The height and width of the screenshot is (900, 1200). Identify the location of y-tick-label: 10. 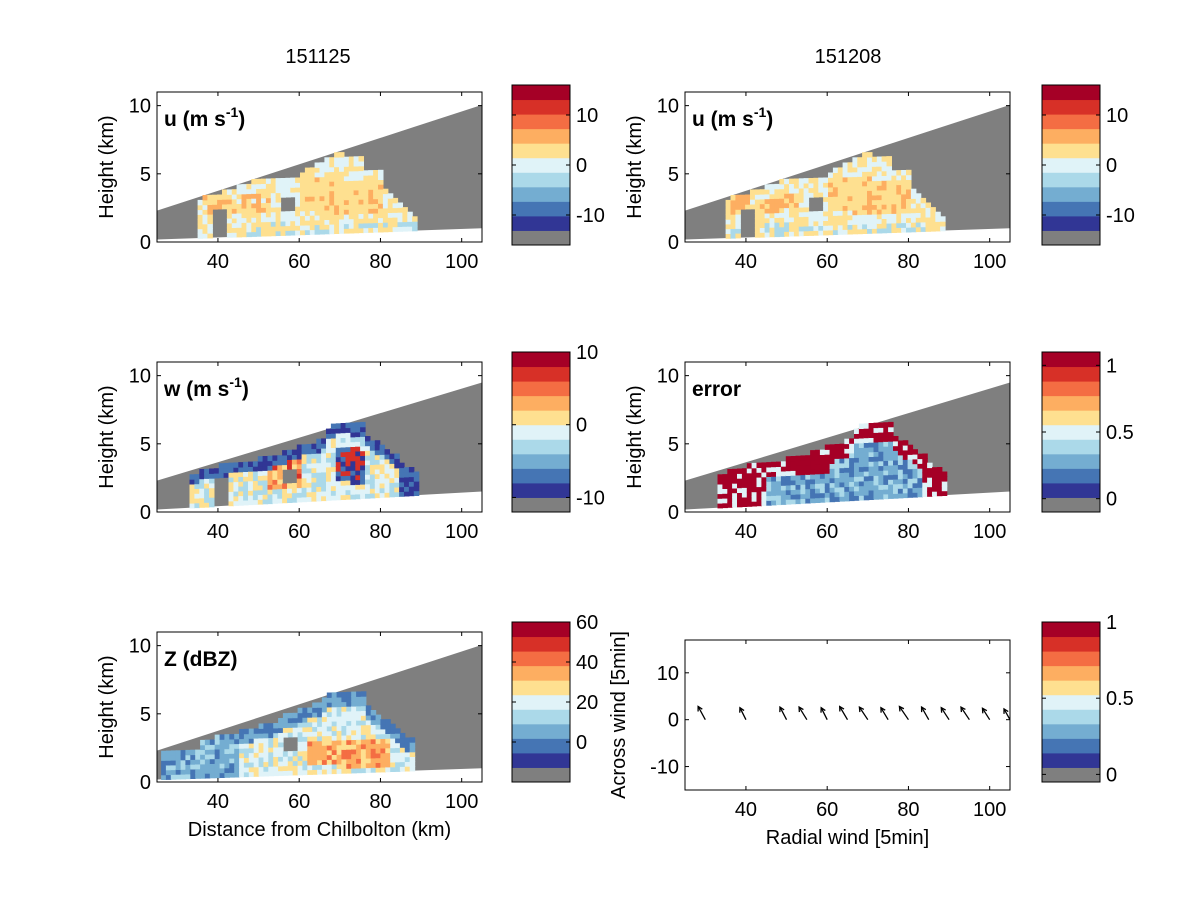
(668, 377).